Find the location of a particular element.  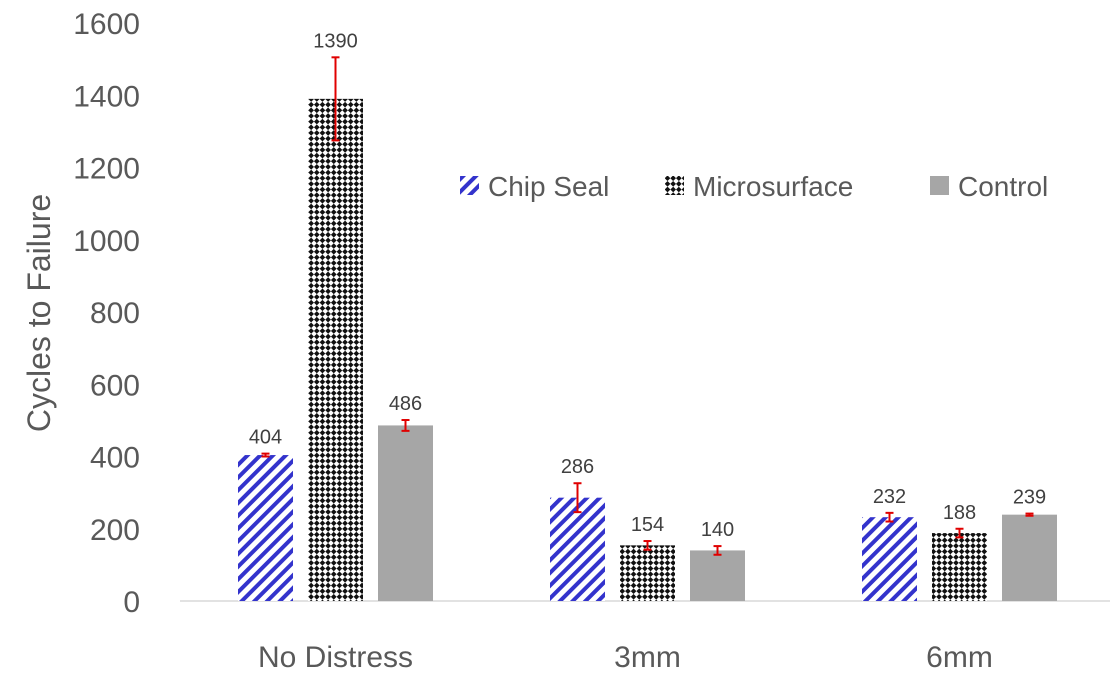

legend-item-control: Control is located at coordinates (989, 186).